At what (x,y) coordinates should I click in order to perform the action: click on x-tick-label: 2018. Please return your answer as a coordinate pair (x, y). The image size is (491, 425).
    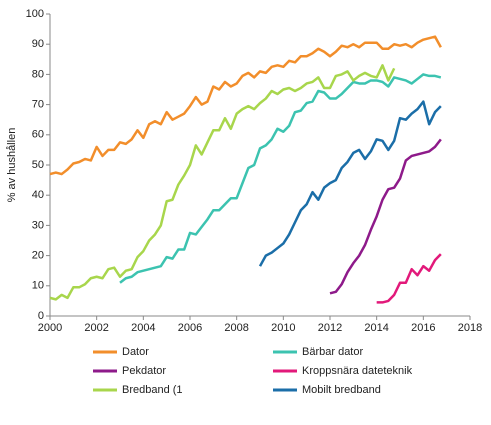
    Looking at the image, I should click on (470, 328).